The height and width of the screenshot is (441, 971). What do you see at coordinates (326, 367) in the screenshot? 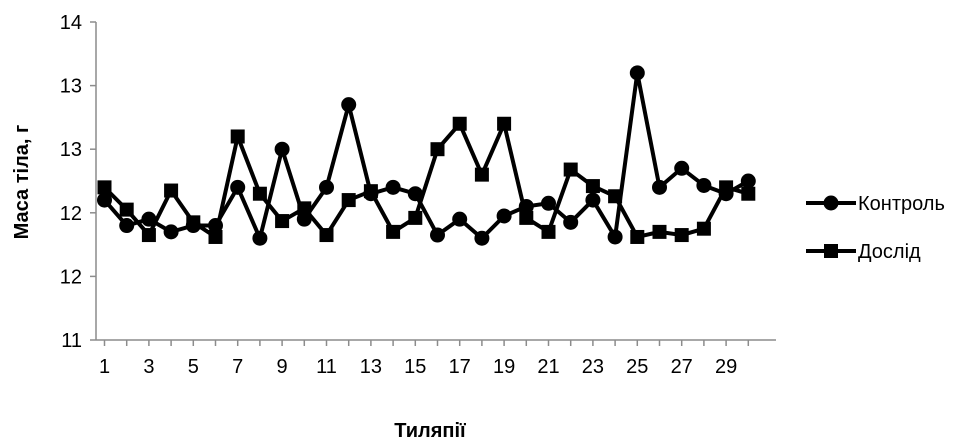
I see `x-tick-label: 11` at bounding box center [326, 367].